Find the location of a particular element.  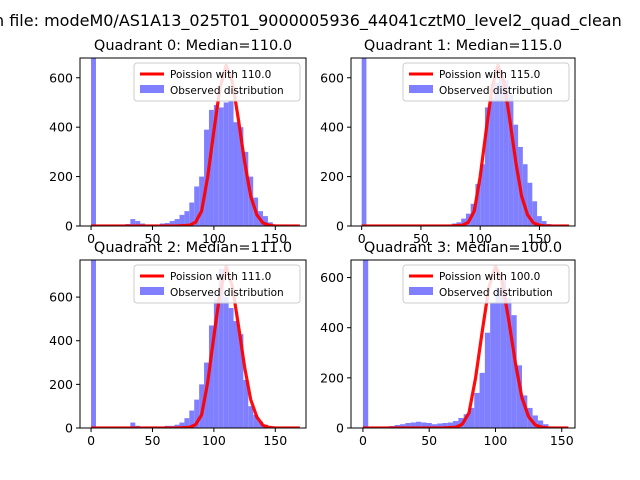

panel-title: Quadrant 2: Median=111.0 is located at coordinates (193, 248).